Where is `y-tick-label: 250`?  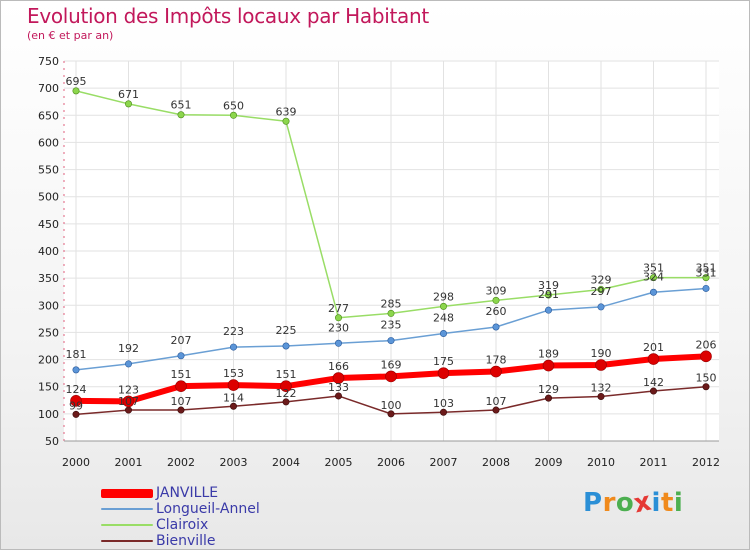 y-tick-label: 250 is located at coordinates (48, 332).